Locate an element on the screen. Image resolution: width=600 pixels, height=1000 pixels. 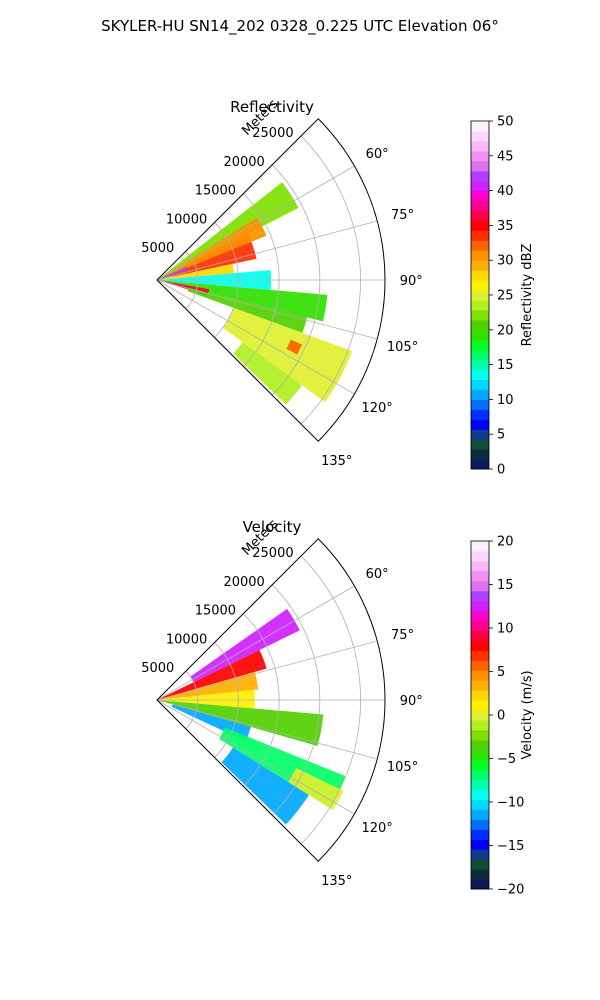
angular-tick-label: 105° is located at coordinates (402, 347).